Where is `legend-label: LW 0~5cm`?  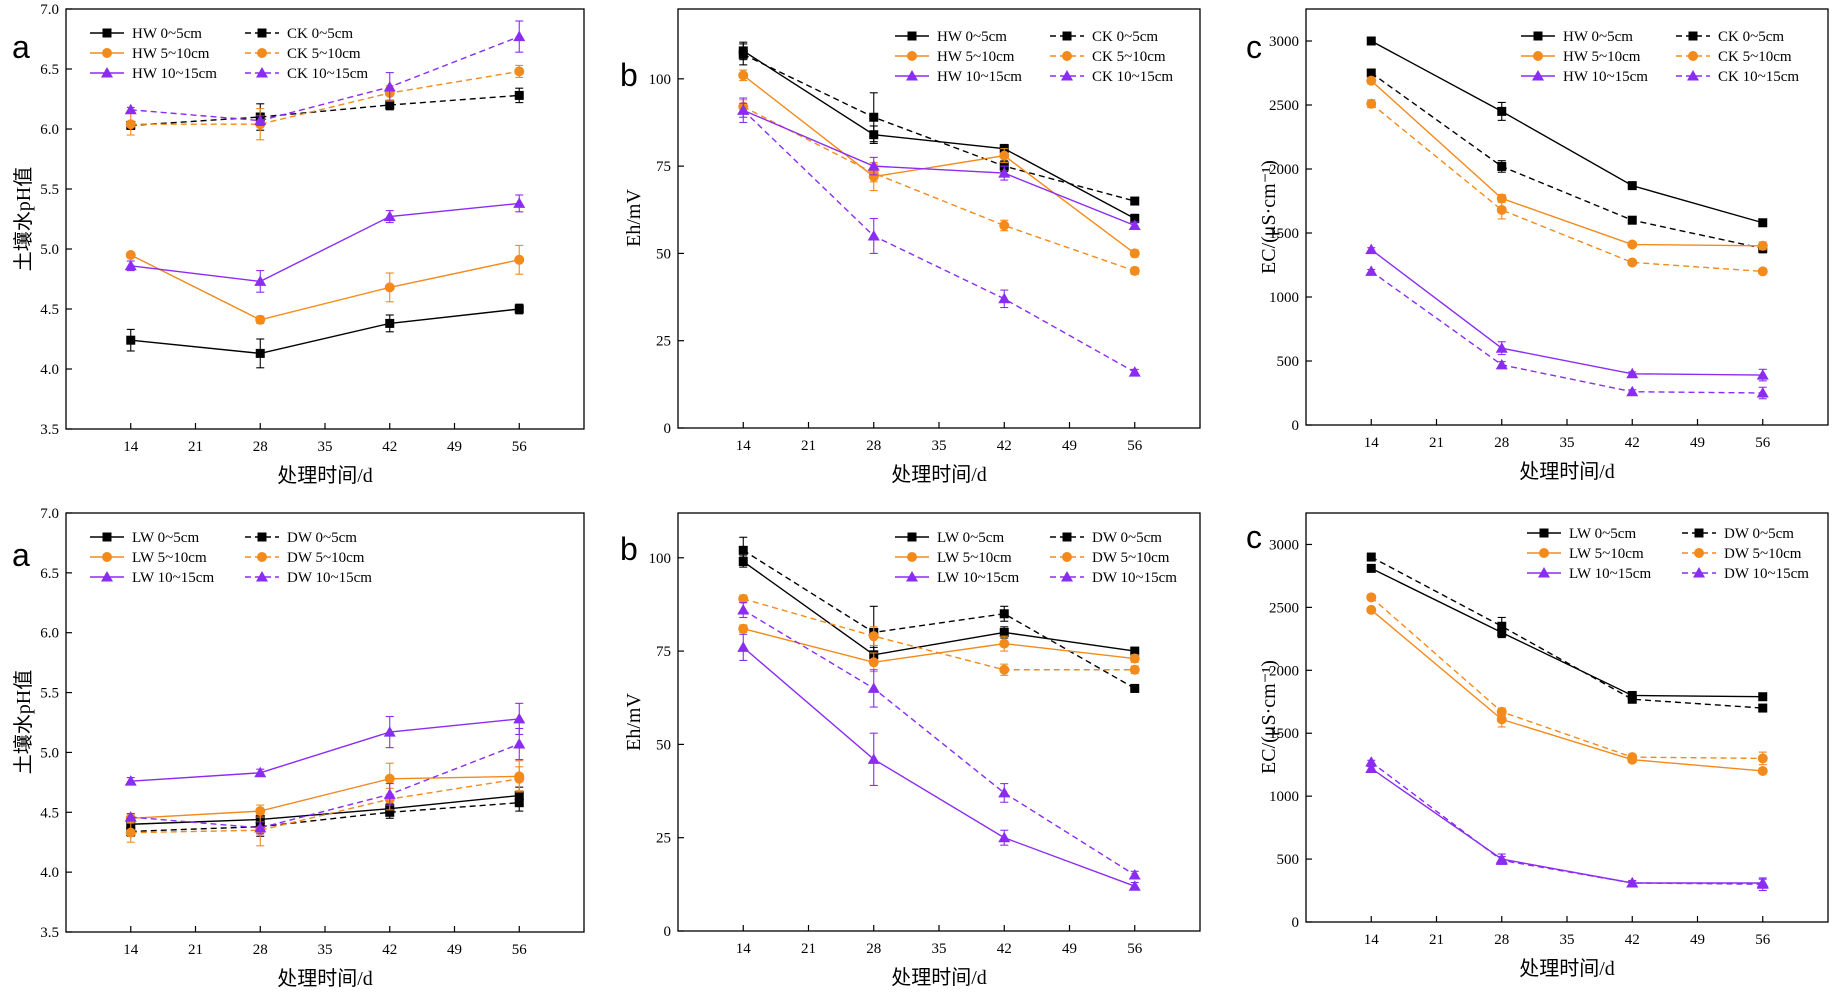
legend-label: LW 0~5cm is located at coordinates (970, 538).